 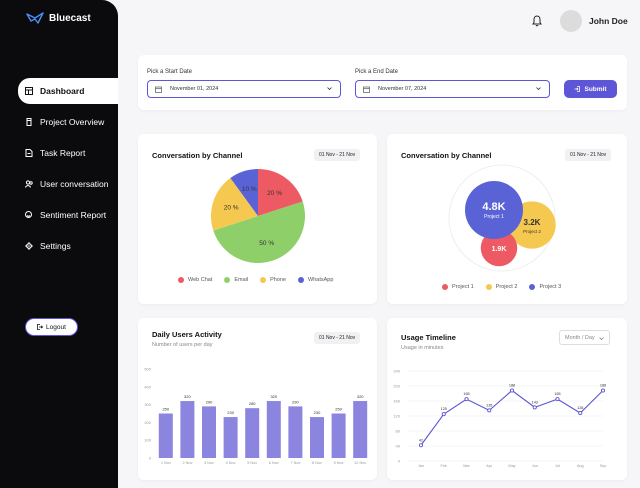 I want to click on pie-slice-label: 10 %, so click(x=249, y=189).